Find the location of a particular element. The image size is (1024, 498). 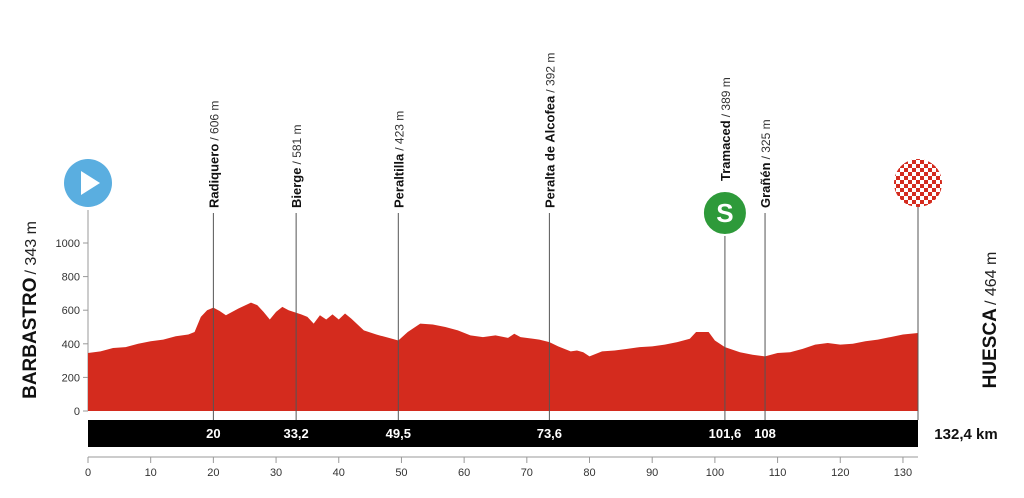

x-tick-label: 100 is located at coordinates (715, 473).